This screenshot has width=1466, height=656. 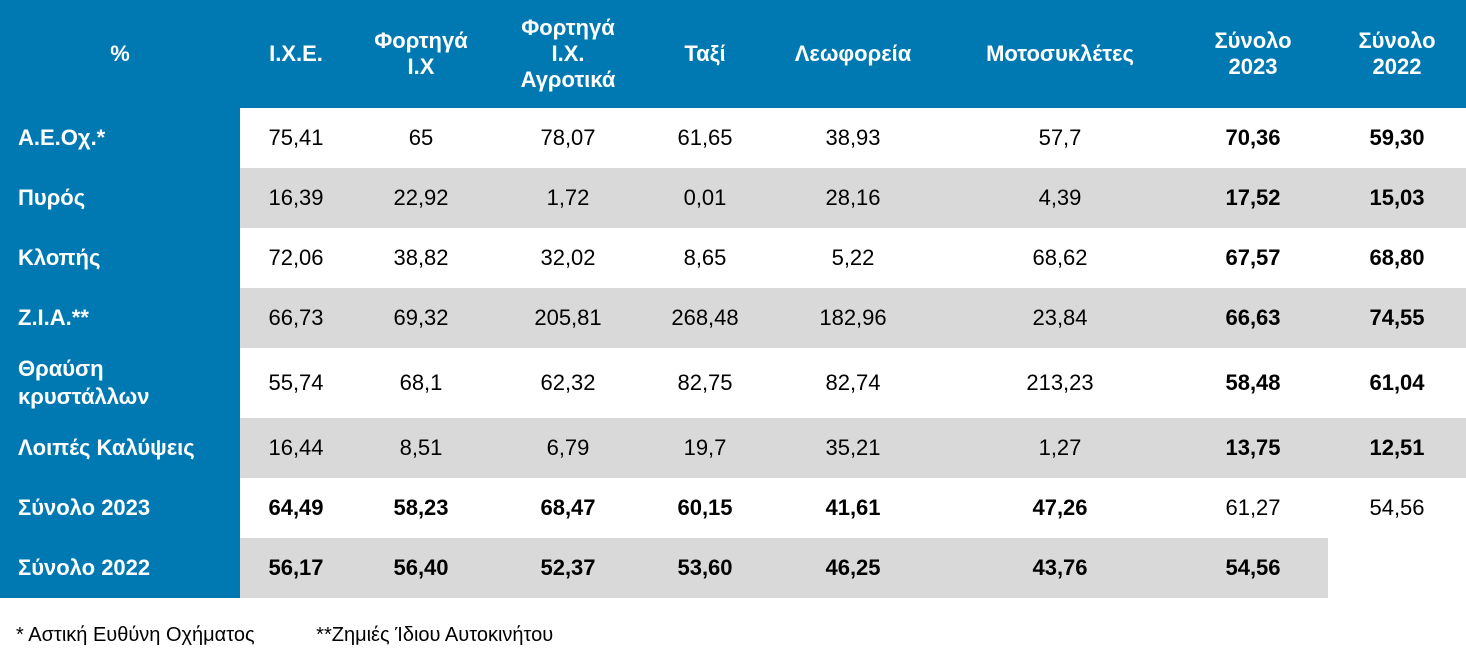 I want to click on column-header-text: Λεωφορεία, so click(x=853, y=53).